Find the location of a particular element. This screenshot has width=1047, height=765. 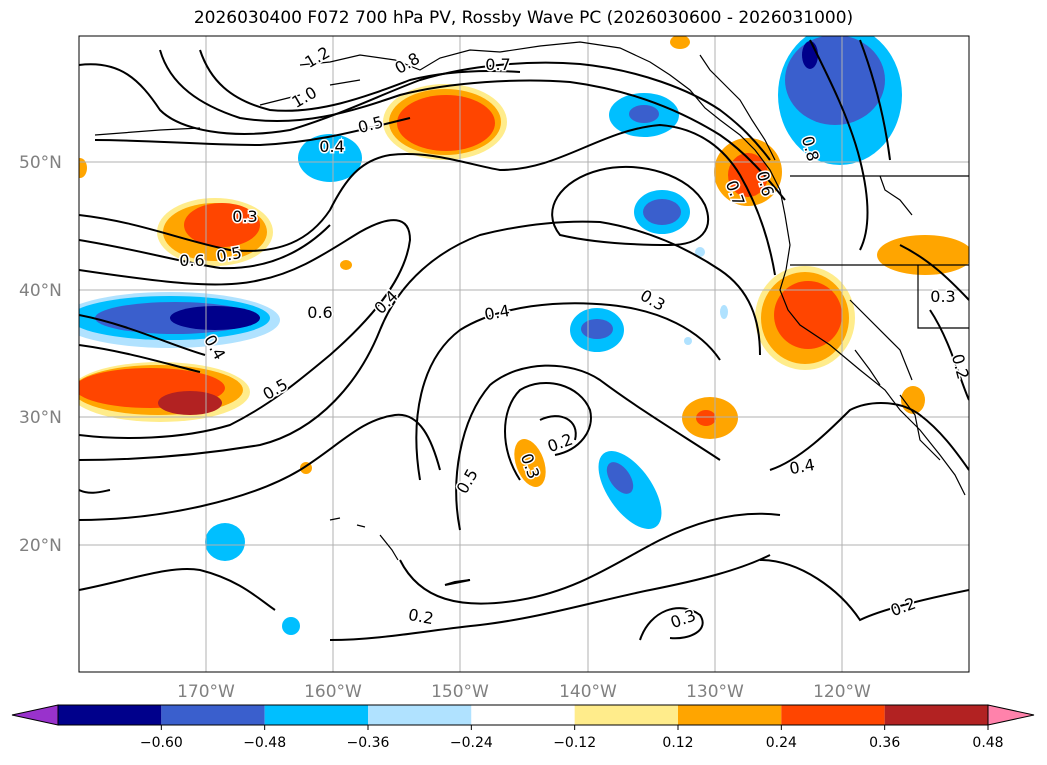

contour-label: 0.7 is located at coordinates (497, 64).